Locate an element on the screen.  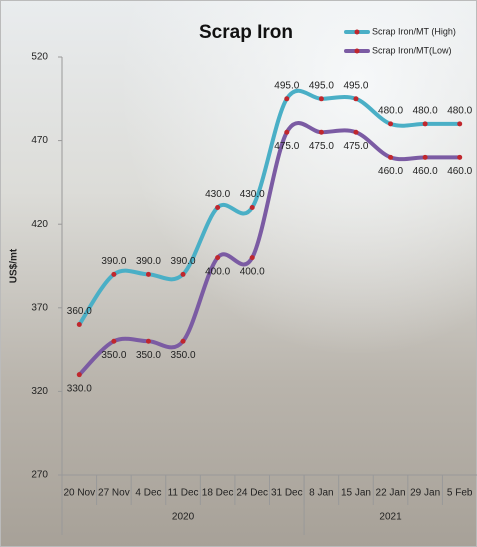
x-tick-label: 11 Dec is located at coordinates (183, 493).